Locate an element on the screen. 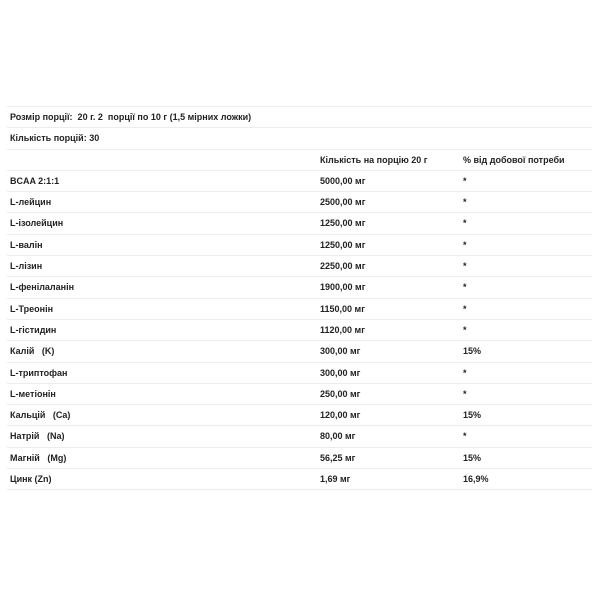  nutrient-name: L-фенілаланін is located at coordinates (42, 287).